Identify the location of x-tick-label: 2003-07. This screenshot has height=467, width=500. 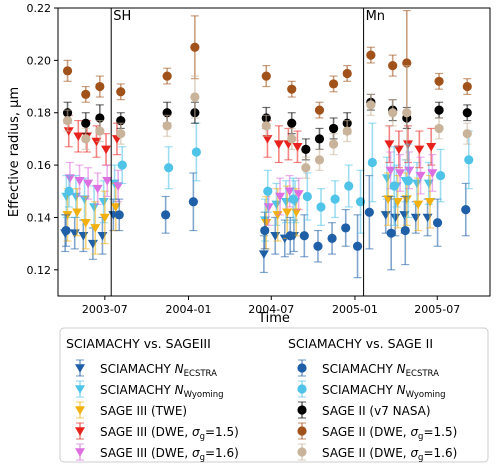
(105, 309).